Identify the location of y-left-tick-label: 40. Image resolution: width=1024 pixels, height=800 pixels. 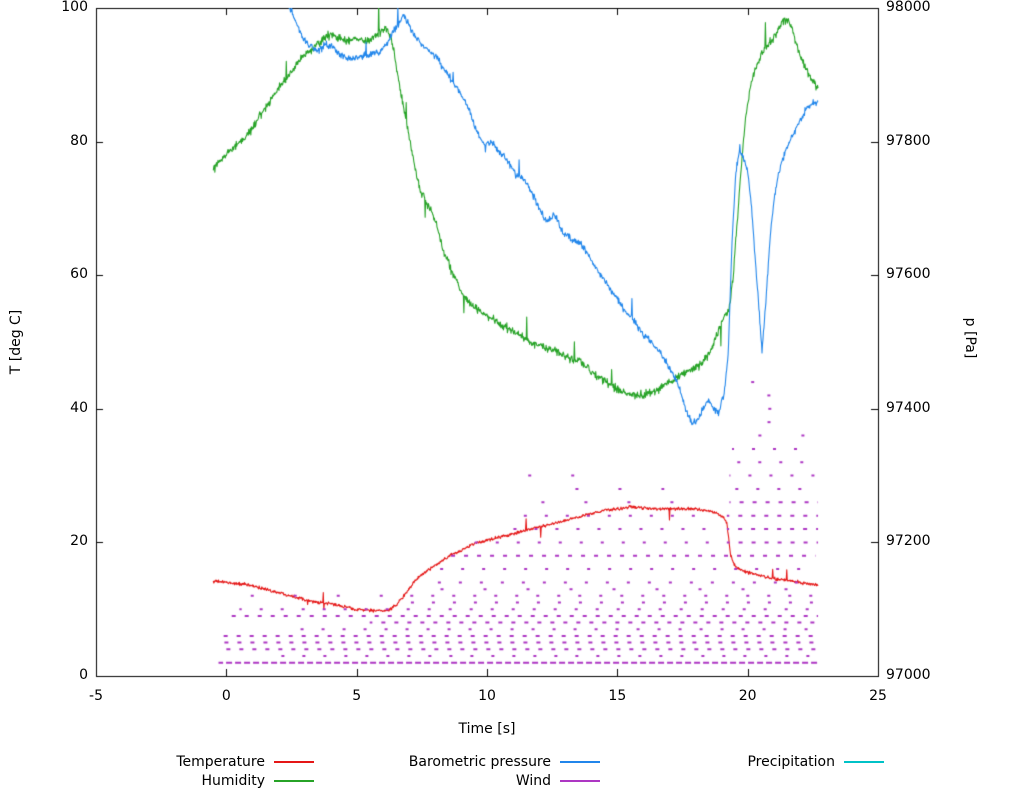
(79, 407).